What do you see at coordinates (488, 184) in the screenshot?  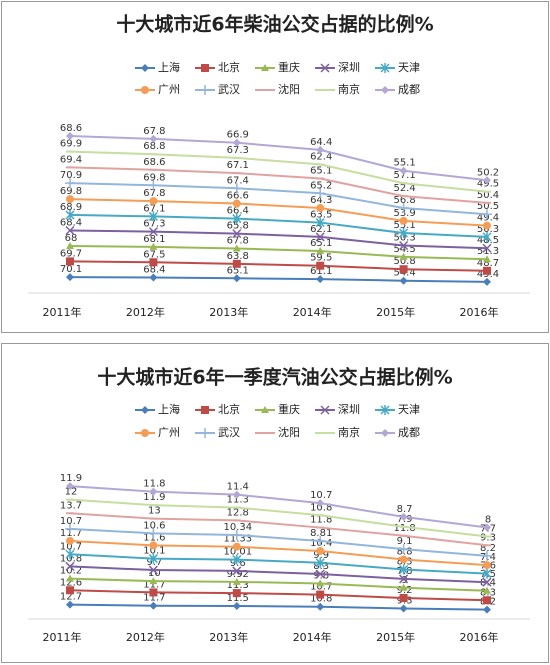 I see `data-label: 49.5` at bounding box center [488, 184].